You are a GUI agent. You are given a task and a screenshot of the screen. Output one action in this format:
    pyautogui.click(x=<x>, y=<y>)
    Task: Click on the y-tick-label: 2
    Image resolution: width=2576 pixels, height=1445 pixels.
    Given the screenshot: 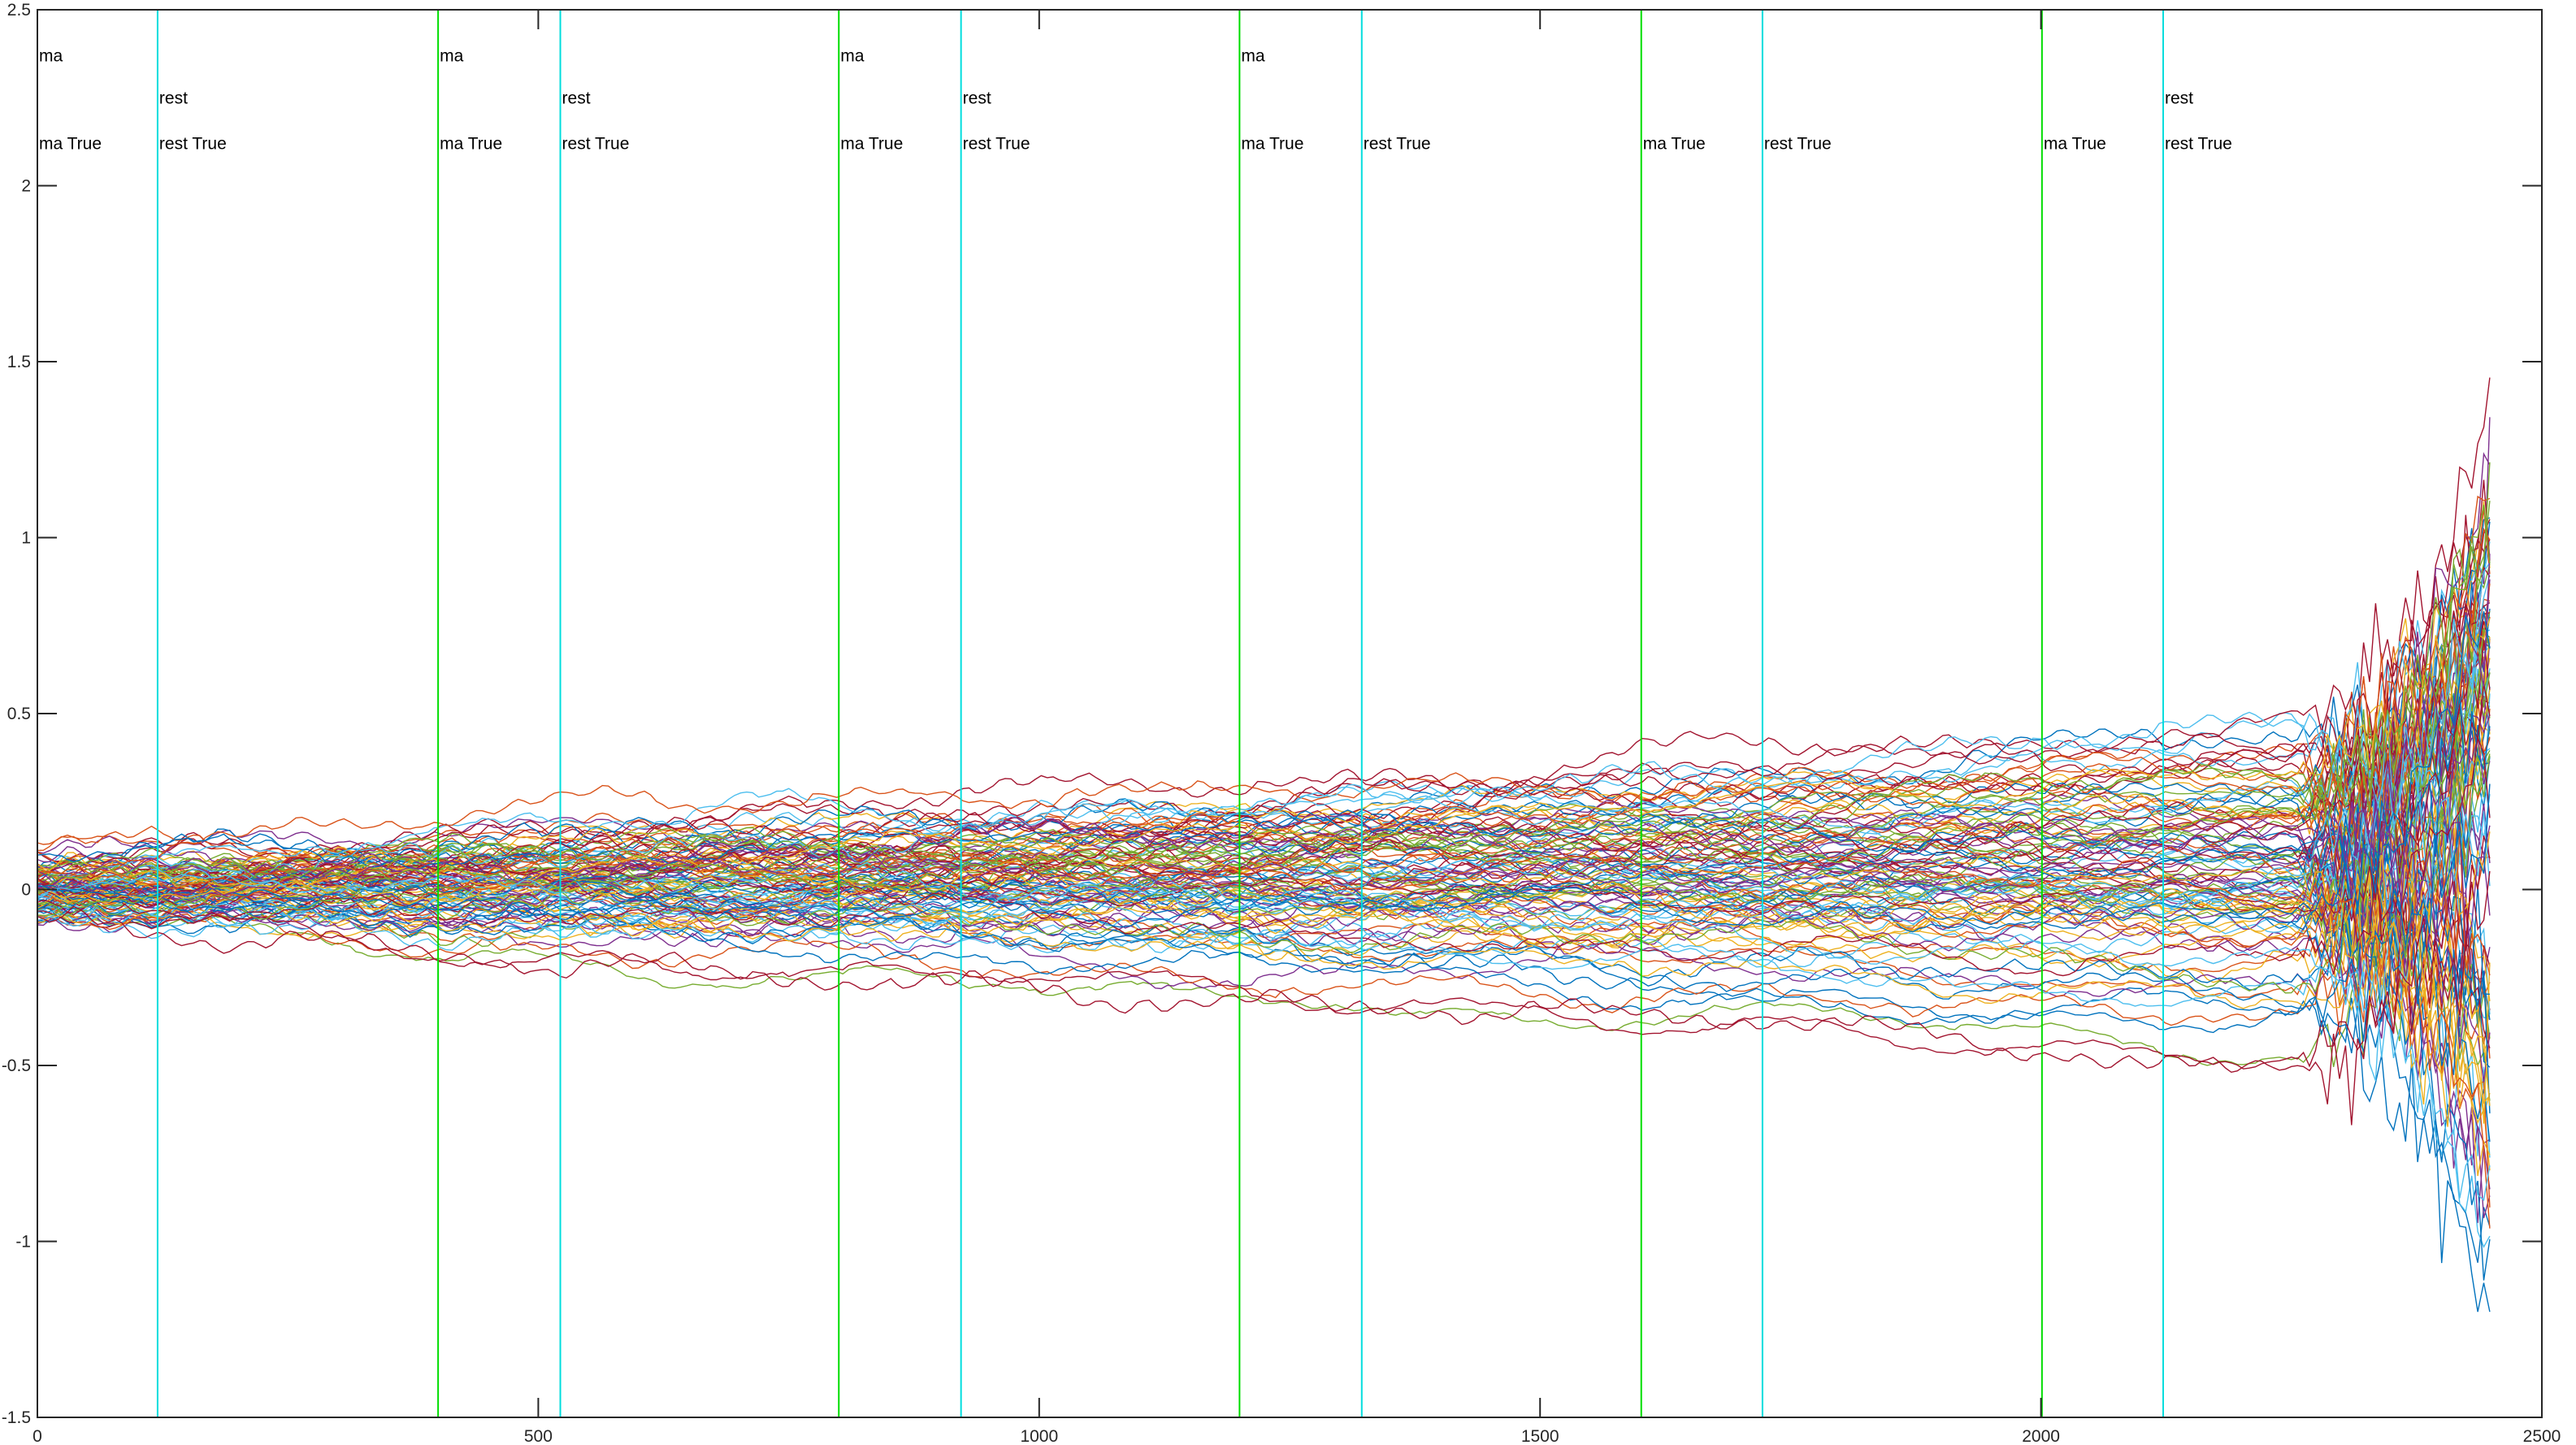 What is the action you would take?
    pyautogui.click(x=26, y=186)
    